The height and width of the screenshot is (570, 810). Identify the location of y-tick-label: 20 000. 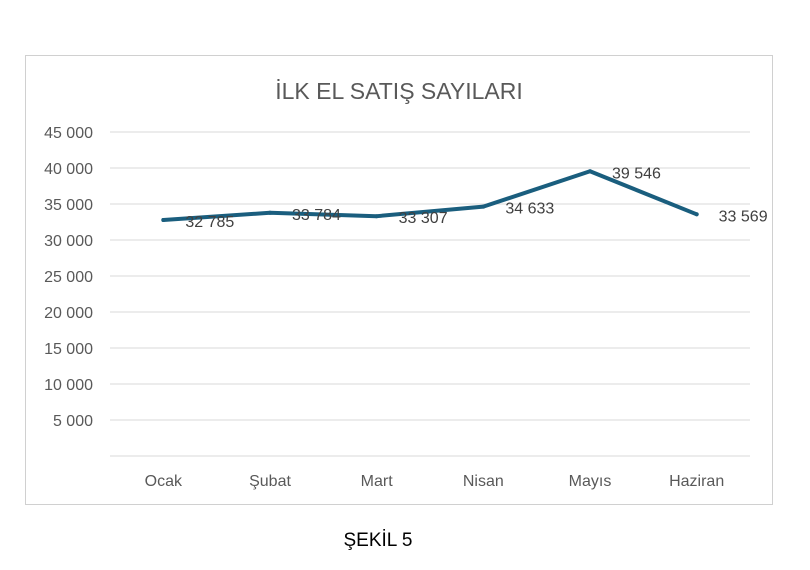
(68, 313).